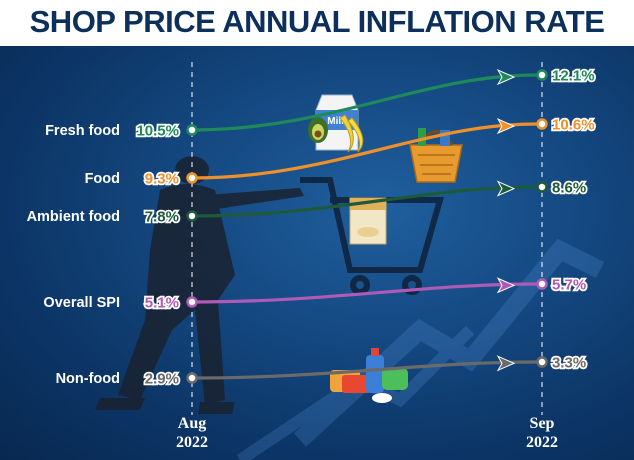 The height and width of the screenshot is (460, 634). What do you see at coordinates (573, 125) in the screenshot?
I see `value-label-sep: 10.6%` at bounding box center [573, 125].